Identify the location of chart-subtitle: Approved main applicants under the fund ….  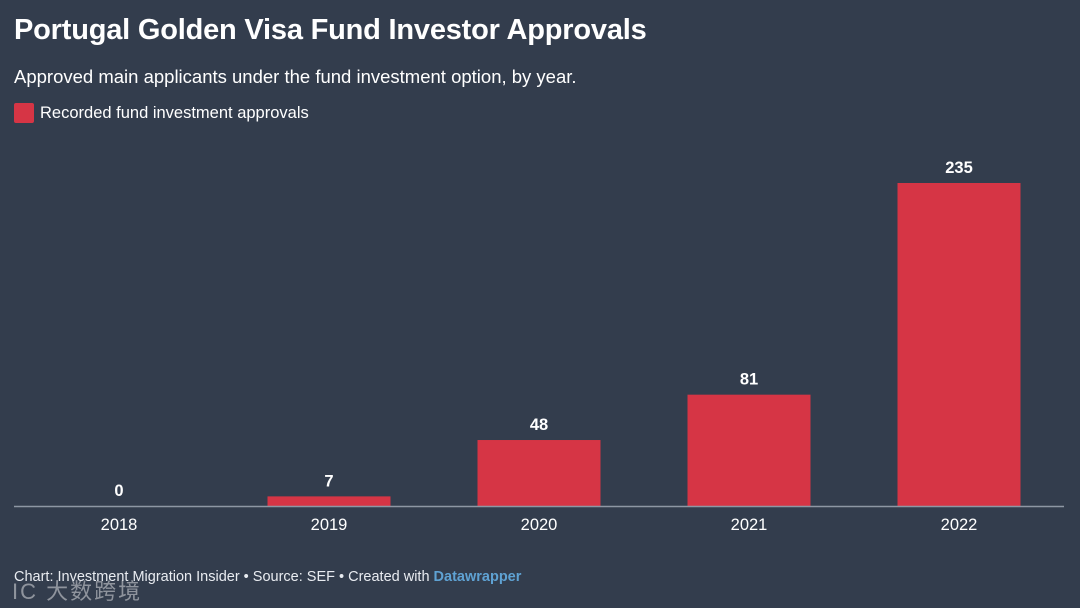
(295, 76).